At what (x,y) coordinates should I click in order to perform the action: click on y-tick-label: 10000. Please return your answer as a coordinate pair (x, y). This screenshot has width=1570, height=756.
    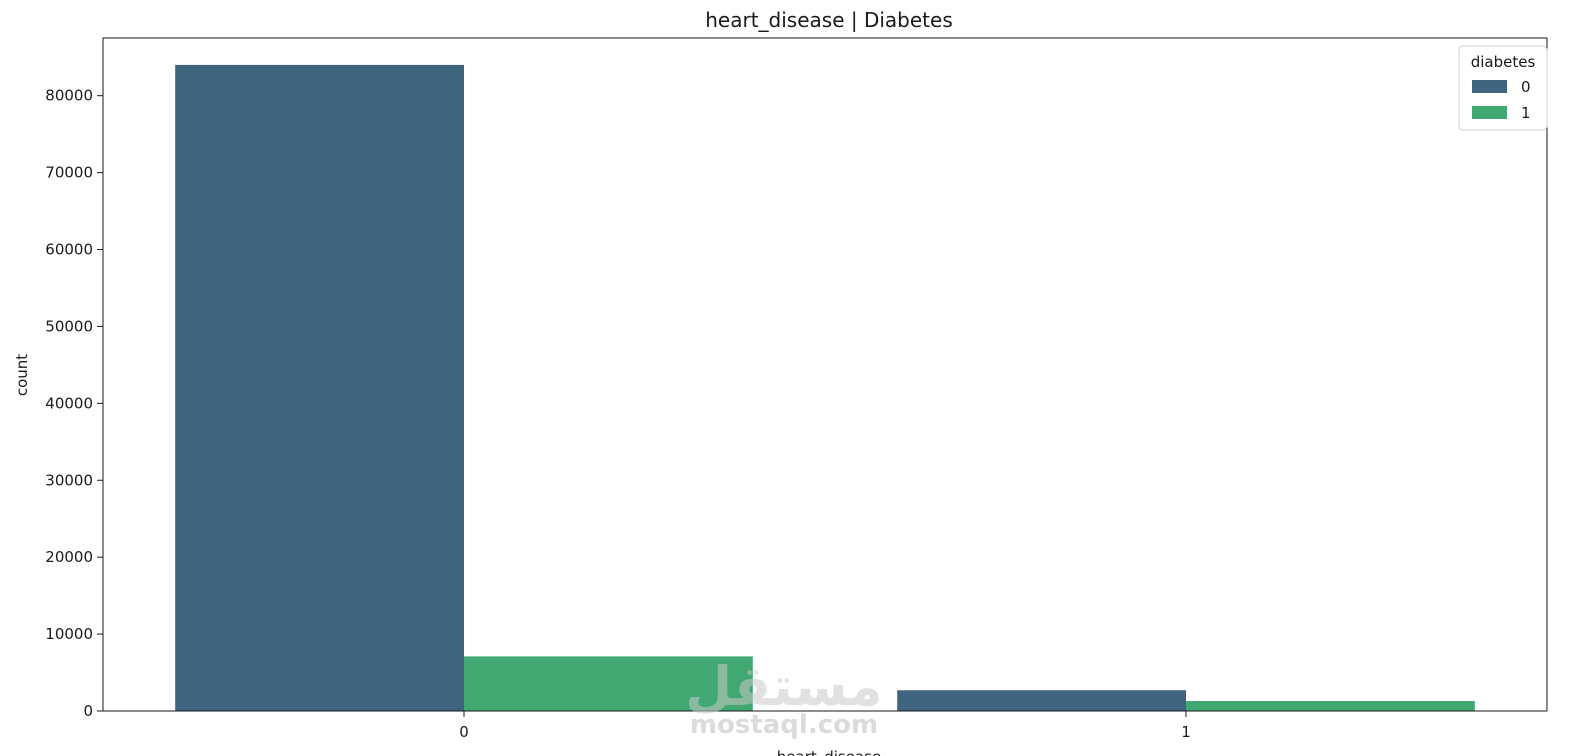
    Looking at the image, I should click on (69, 634).